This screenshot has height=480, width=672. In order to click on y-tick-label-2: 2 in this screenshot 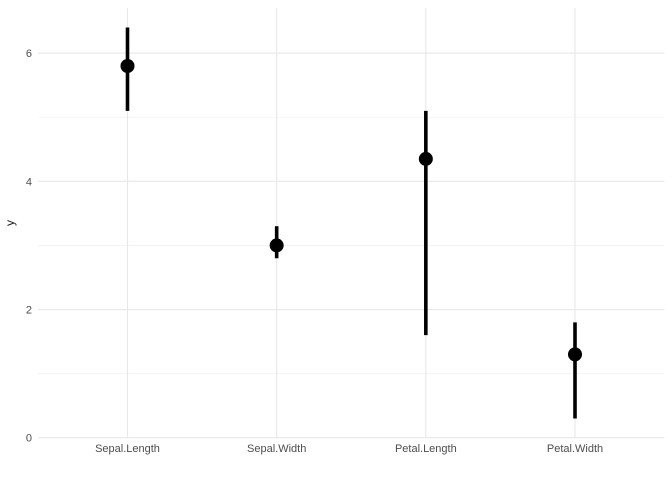, I will do `click(29, 311)`.